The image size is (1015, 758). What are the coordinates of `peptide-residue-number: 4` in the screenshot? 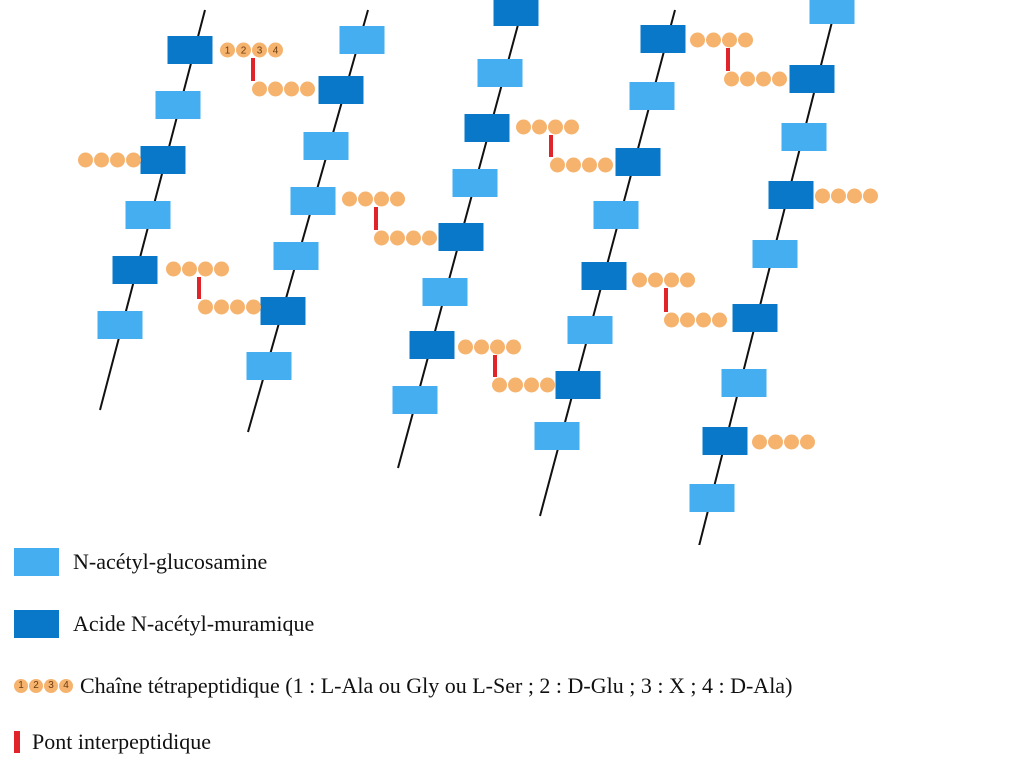 It's located at (276, 51).